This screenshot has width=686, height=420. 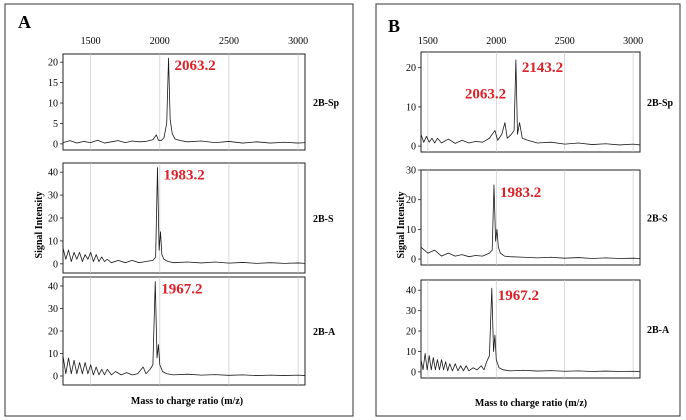 I want to click on panel-a-letter: A, so click(x=24, y=22).